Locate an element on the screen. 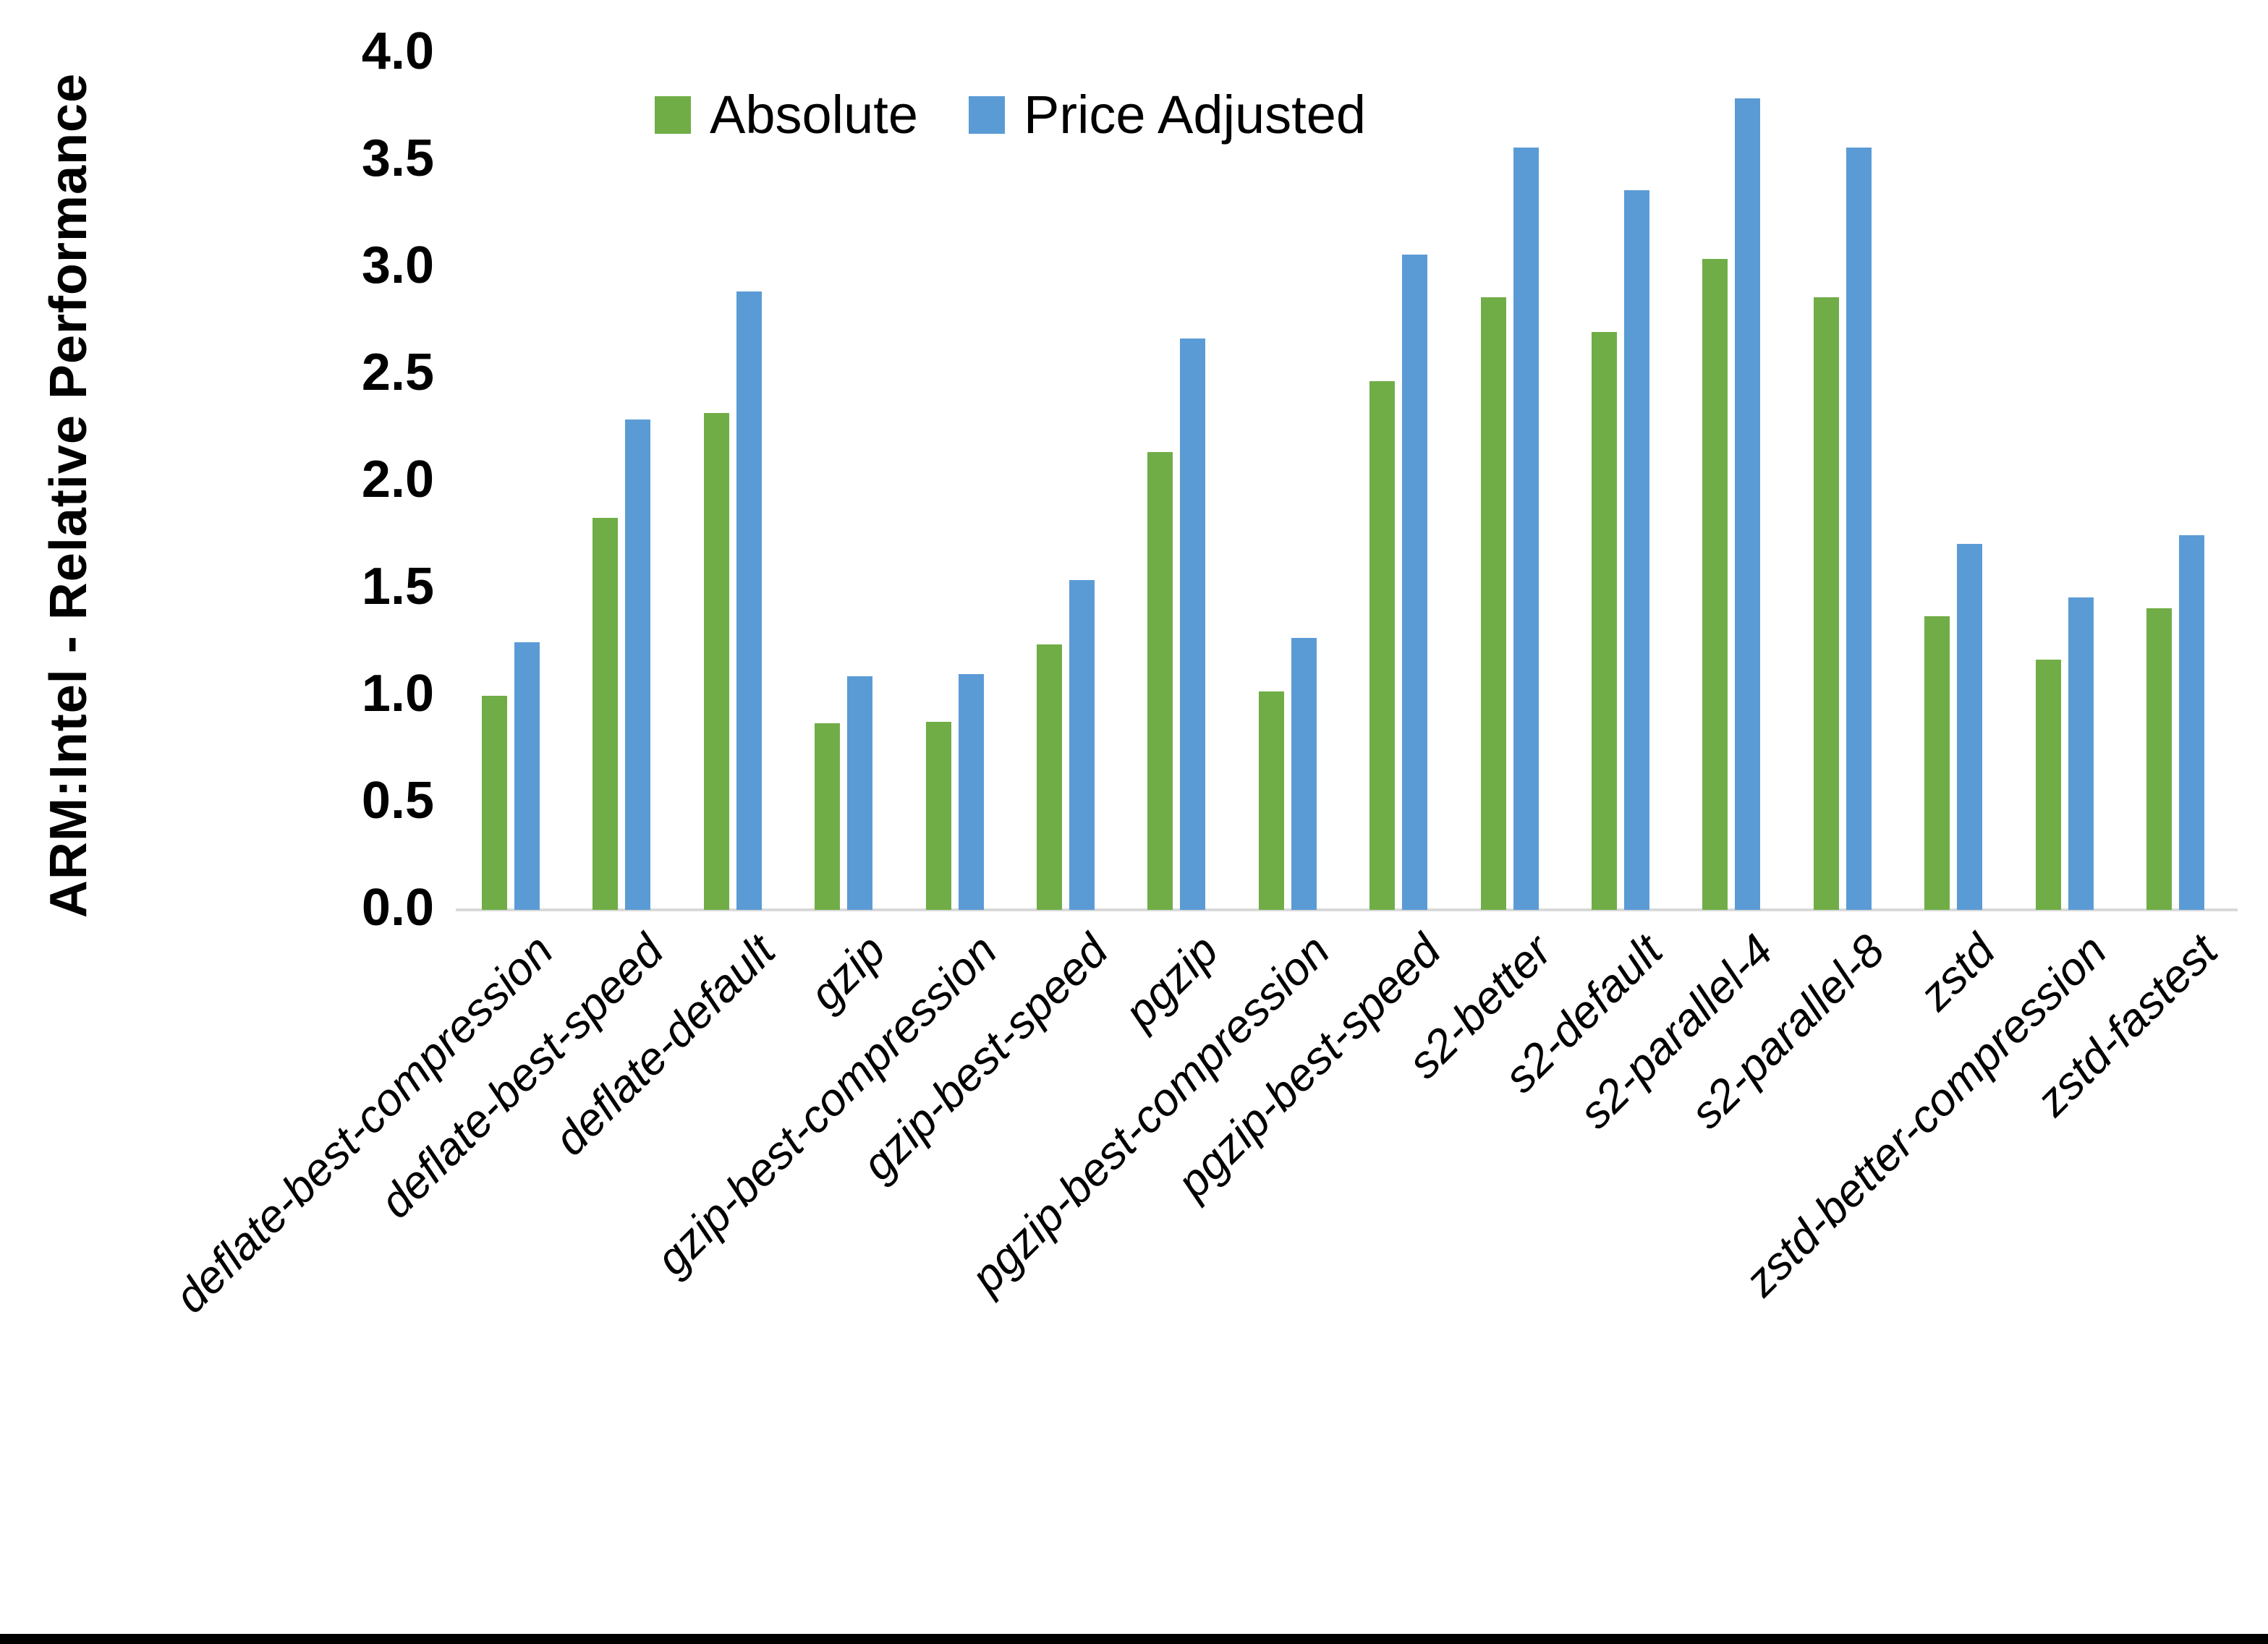 This screenshot has height=1644, width=2268. bar-price-adjusted-deflate-default is located at coordinates (749, 600).